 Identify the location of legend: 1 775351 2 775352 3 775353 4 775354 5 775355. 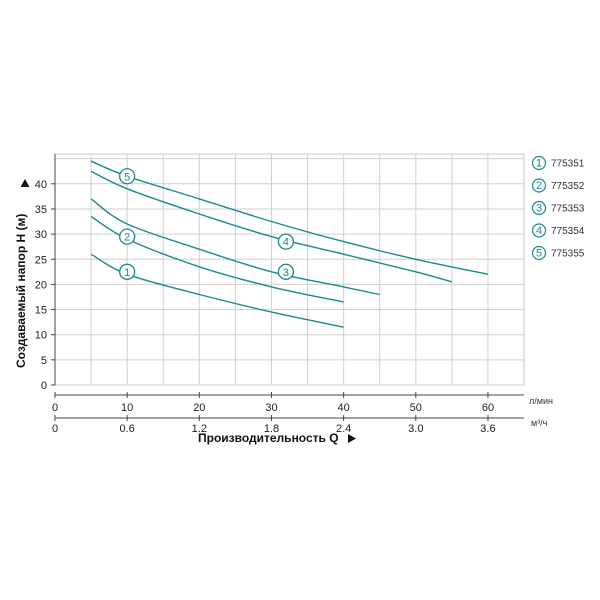
(558, 208).